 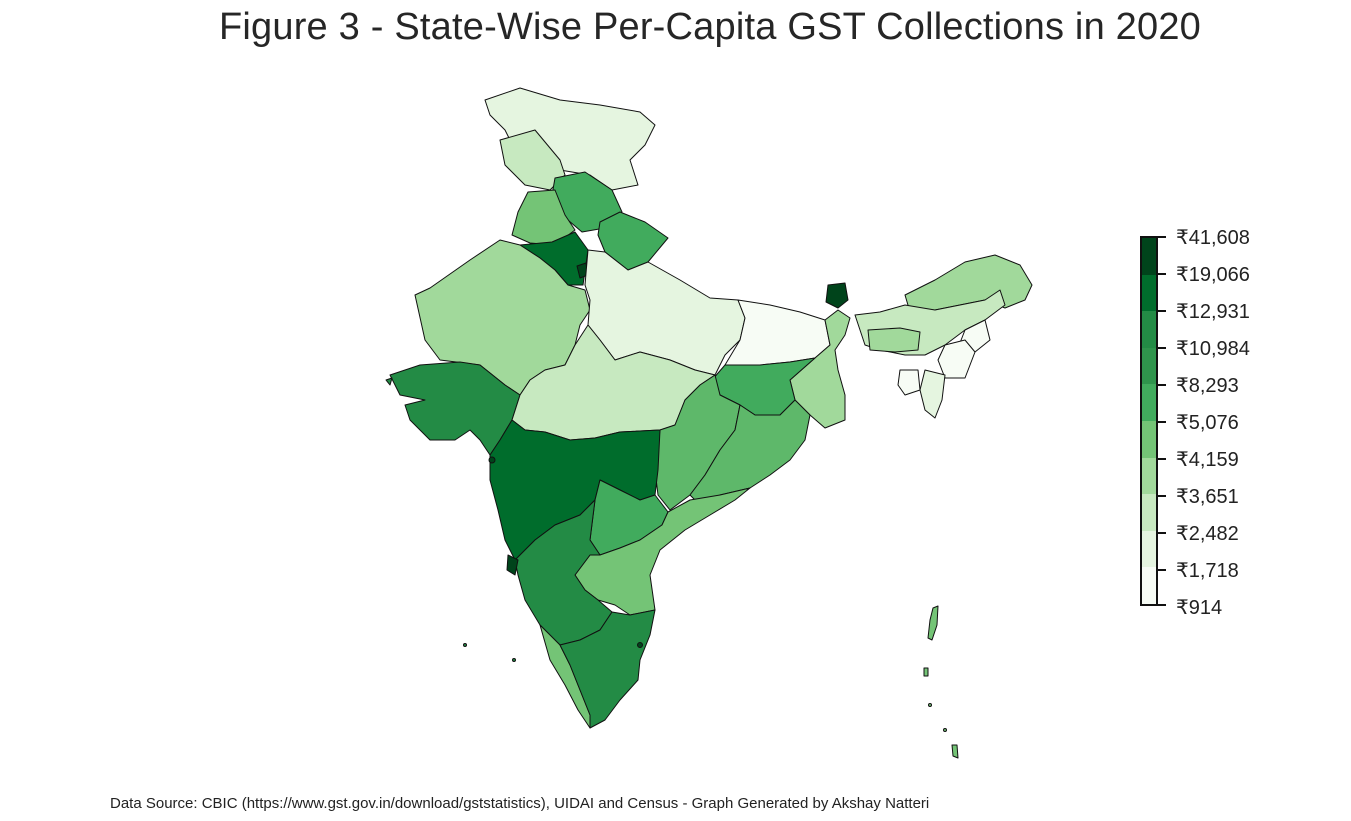 What do you see at coordinates (894, 340) in the screenshot?
I see `state-meghalaya` at bounding box center [894, 340].